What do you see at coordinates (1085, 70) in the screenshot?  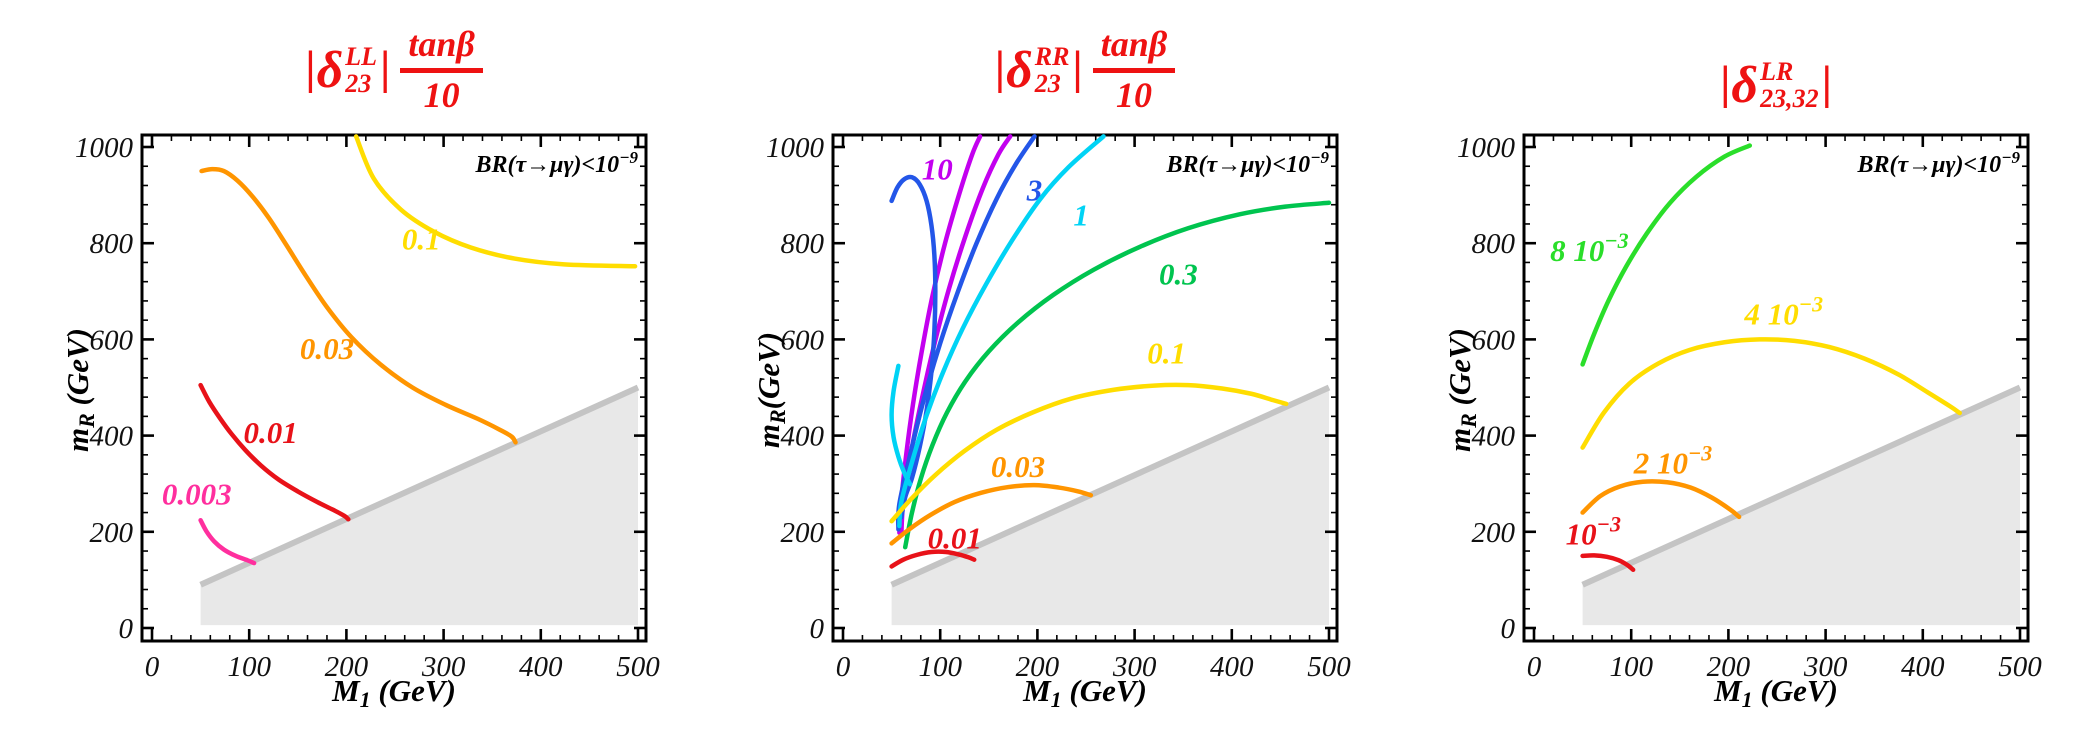 I see `plot-title-RR: | δ RR 23 | tanβ 10` at bounding box center [1085, 70].